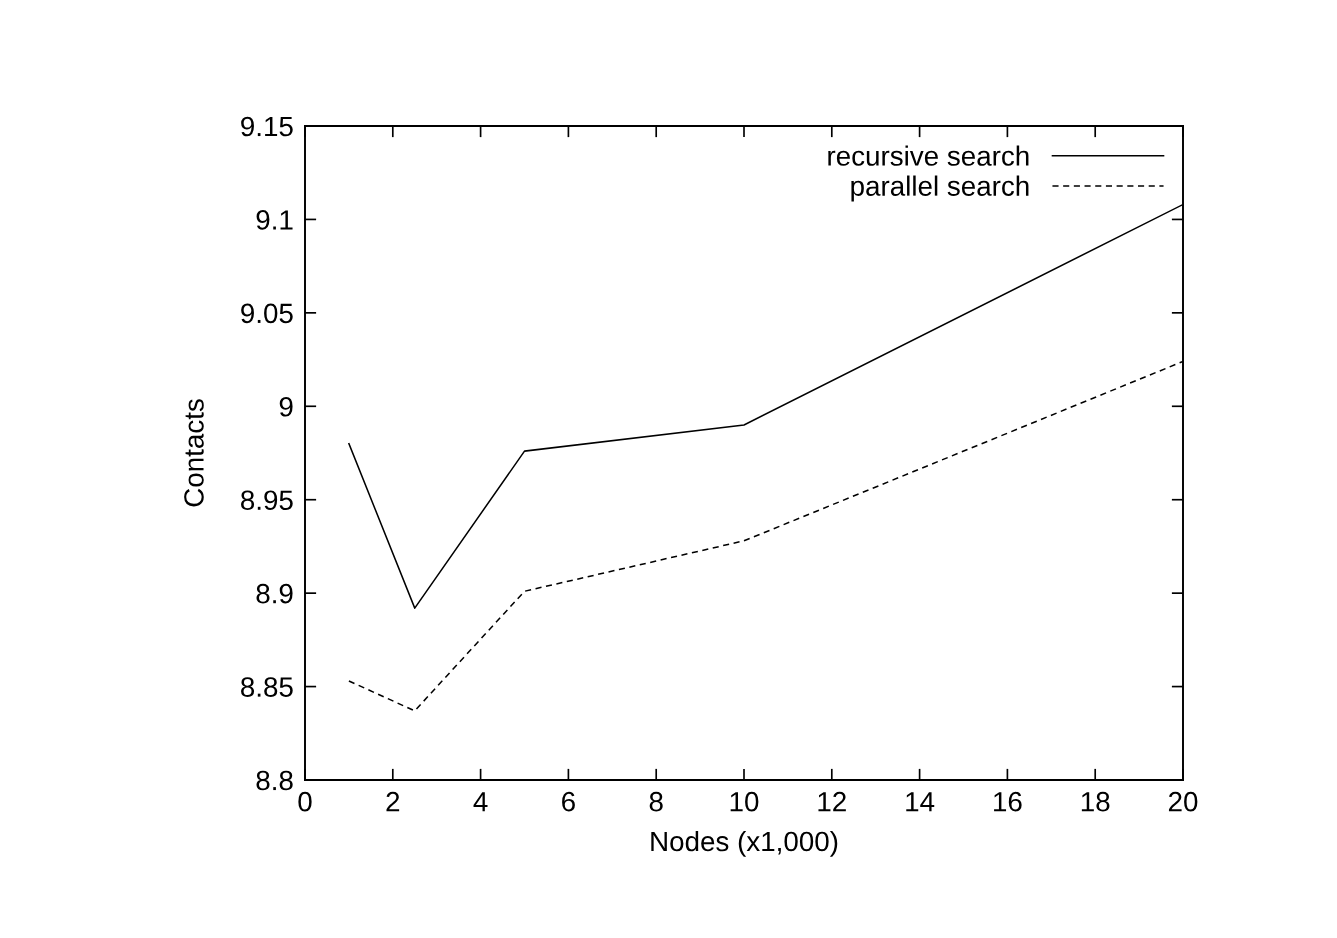 Image resolution: width=1337 pixels, height=938 pixels. I want to click on y-tick-label: 9.1, so click(274, 220).